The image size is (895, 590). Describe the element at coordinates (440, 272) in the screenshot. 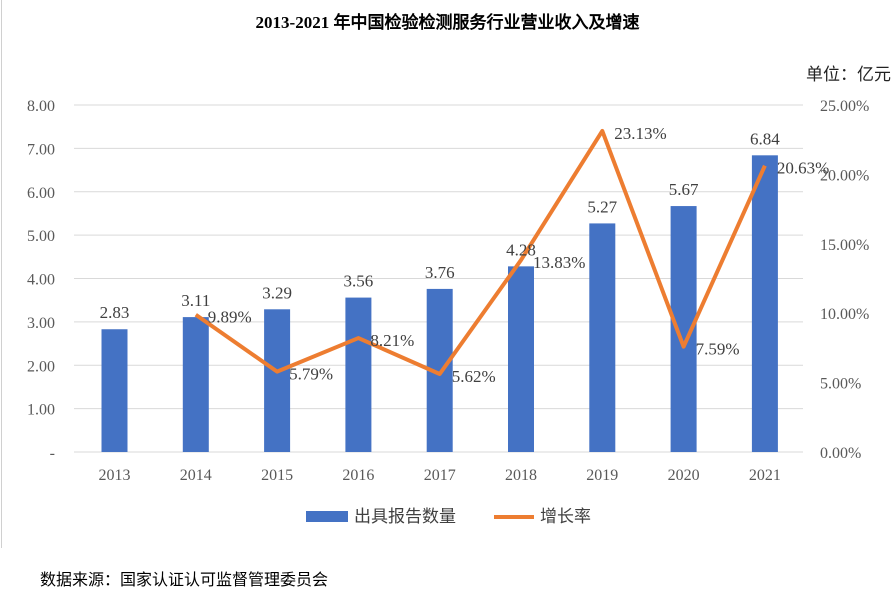

I see `bar-data-label: 3.76` at that location.